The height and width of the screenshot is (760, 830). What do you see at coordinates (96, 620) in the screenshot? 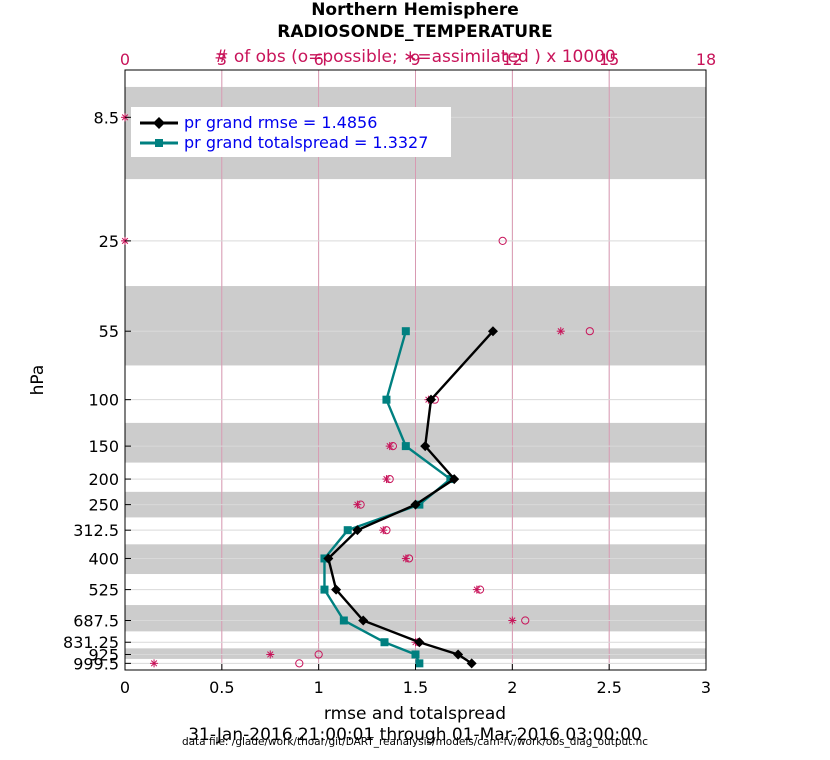
I see `y-tick-label: 687.5` at bounding box center [96, 620].